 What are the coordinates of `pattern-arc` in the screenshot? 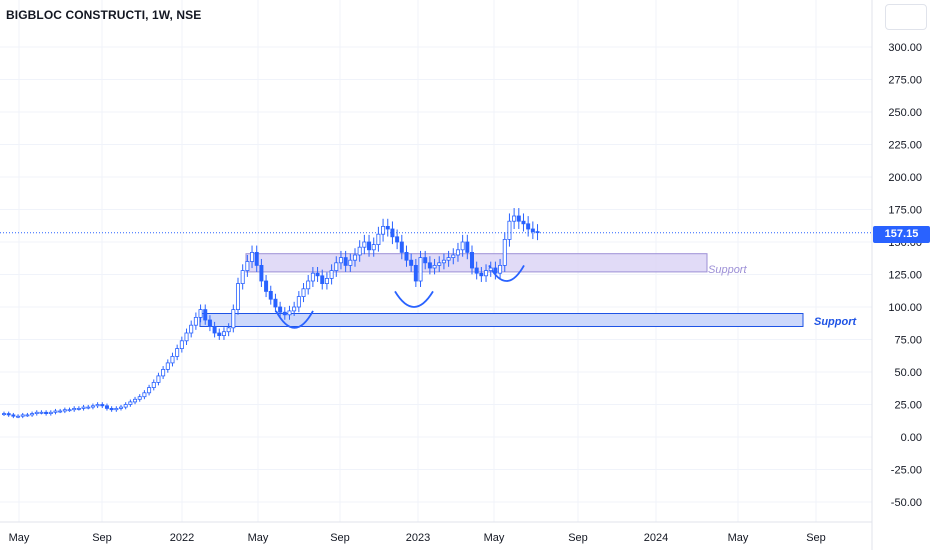 It's located at (414, 299).